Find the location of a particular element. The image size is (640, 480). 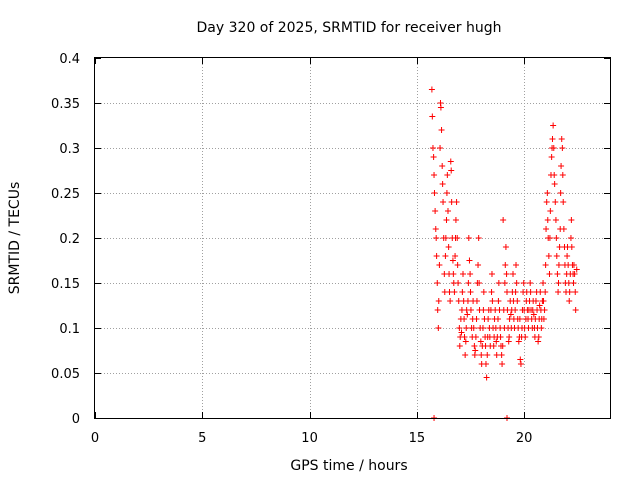

y-tick-label: 0.35 is located at coordinates (65, 104).